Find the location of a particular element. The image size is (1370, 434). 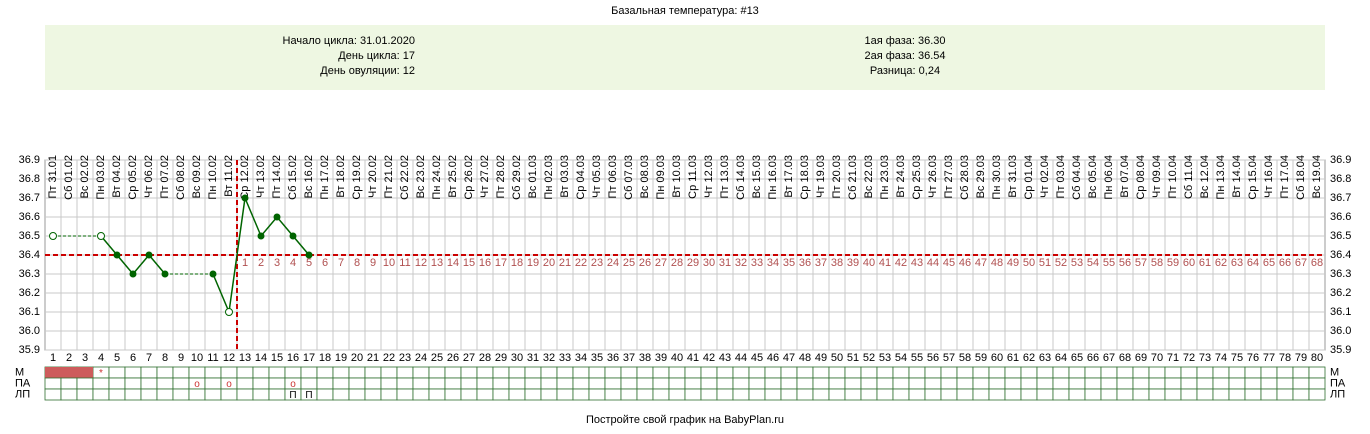

post-ovulation-day: 44 is located at coordinates (933, 263).